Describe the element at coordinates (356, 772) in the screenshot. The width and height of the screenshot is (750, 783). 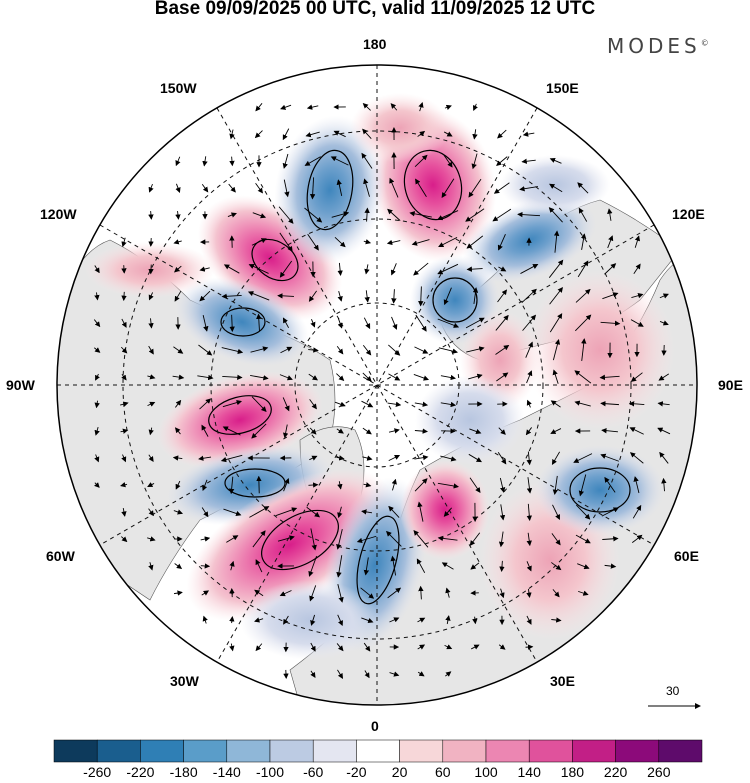
I see `colorbar-tick-label: -20` at that location.